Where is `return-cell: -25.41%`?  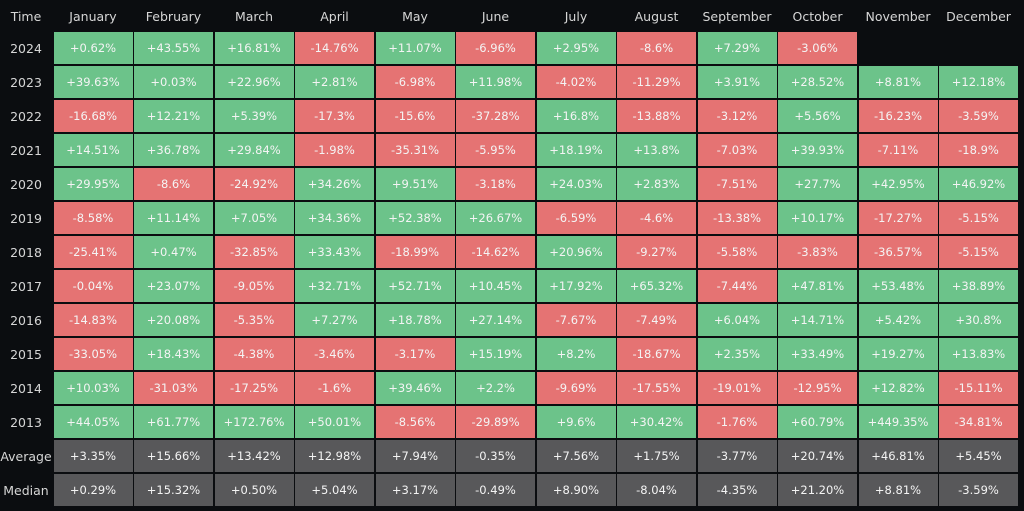 return-cell: -25.41% is located at coordinates (93, 252).